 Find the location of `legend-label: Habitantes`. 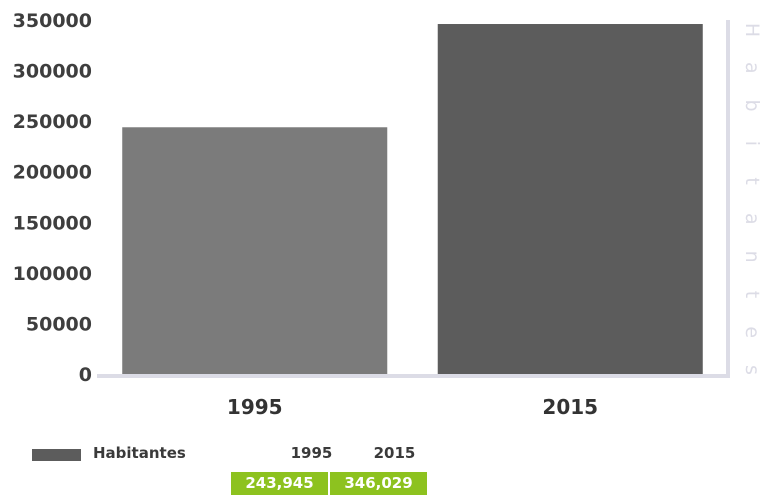

legend-label: Habitantes is located at coordinates (139, 453).